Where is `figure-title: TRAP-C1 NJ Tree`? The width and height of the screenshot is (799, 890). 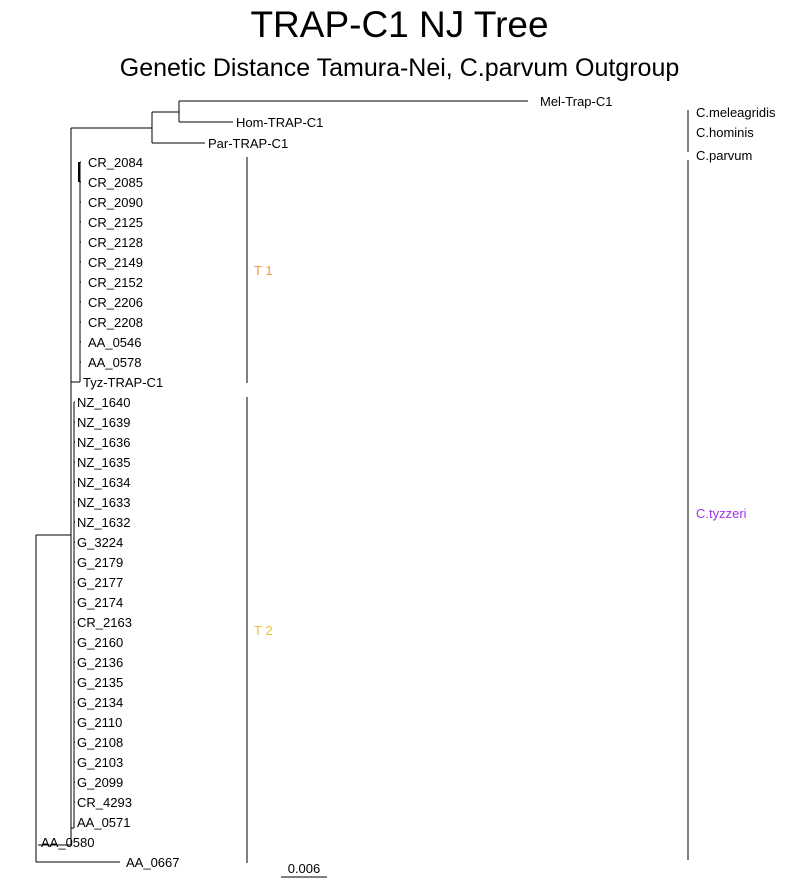
figure-title: TRAP-C1 NJ Tree is located at coordinates (399, 24).